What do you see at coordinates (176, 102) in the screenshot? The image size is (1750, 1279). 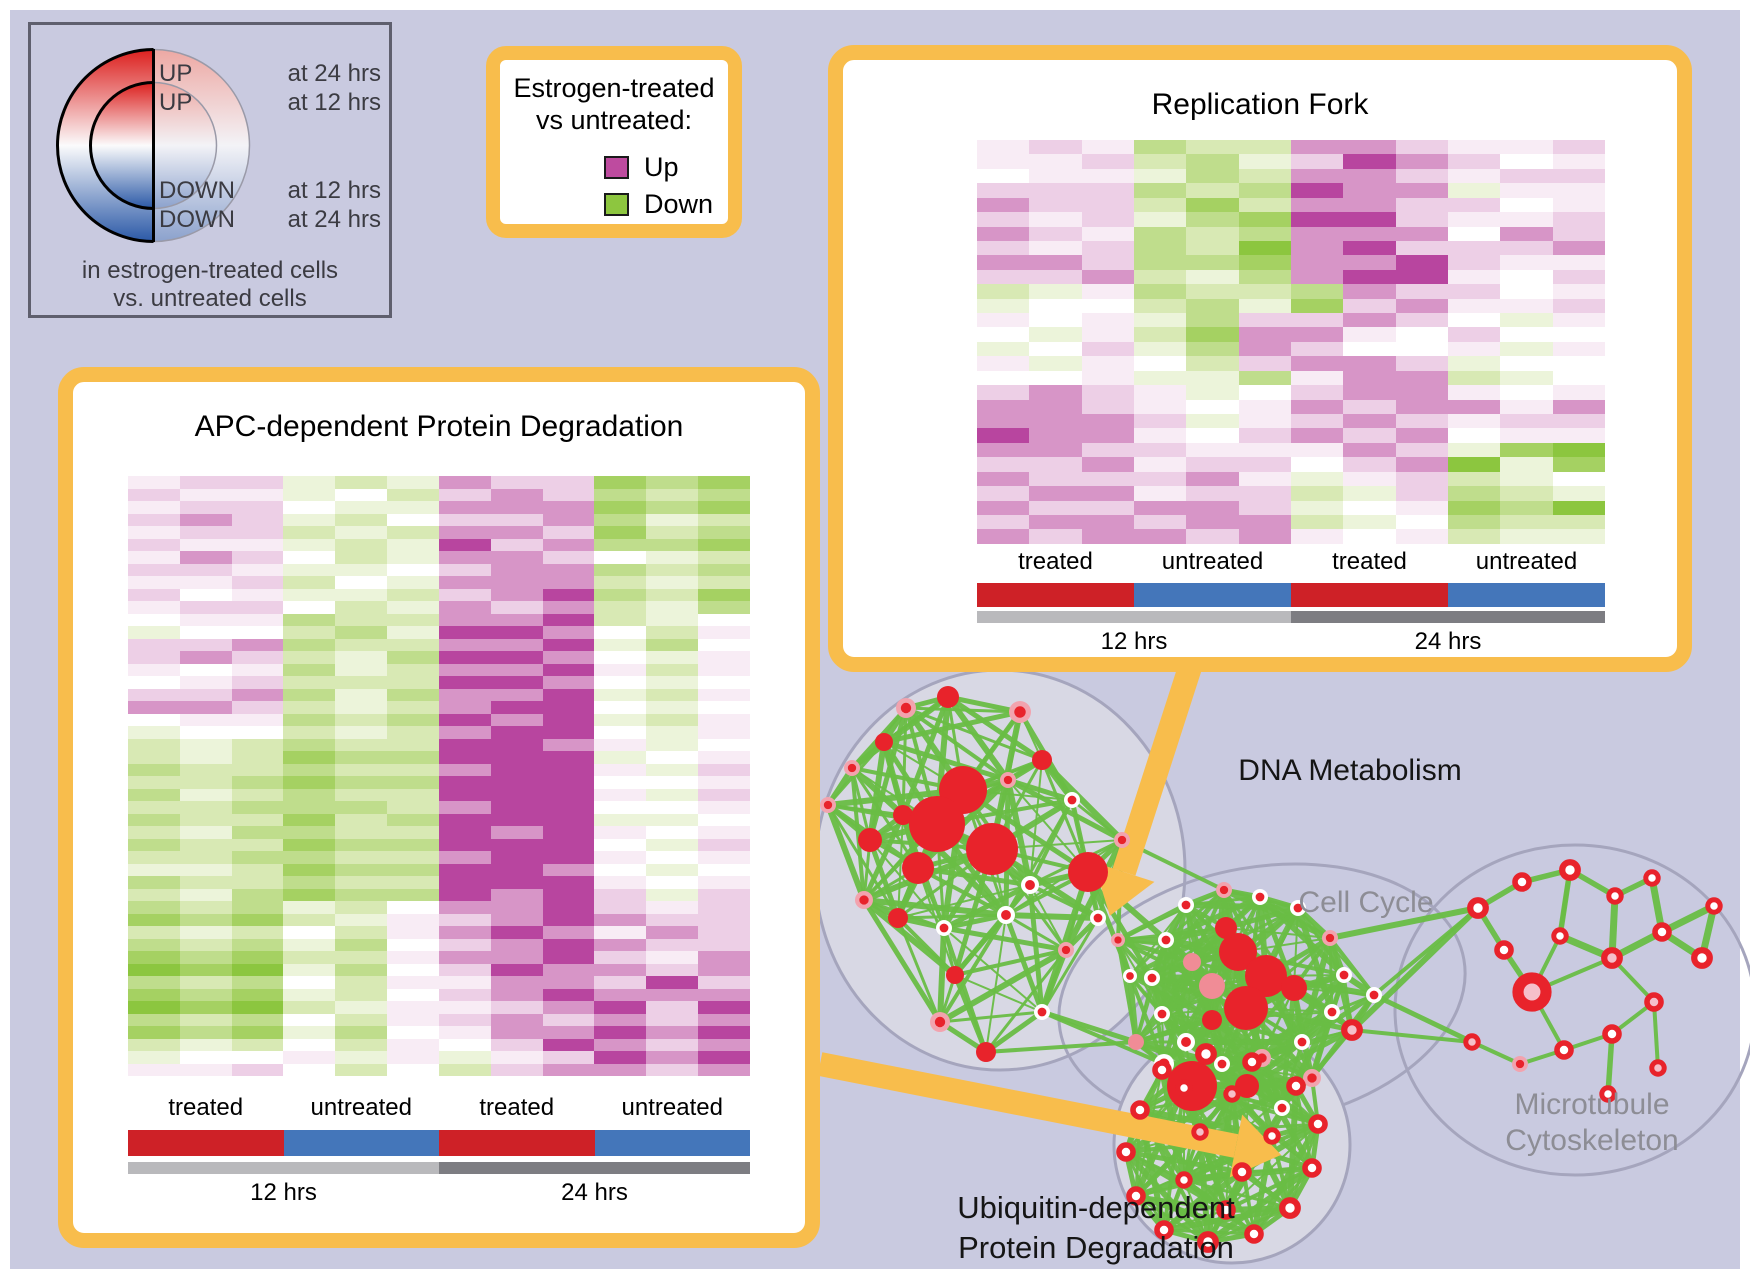 I see `ring-word: UP` at bounding box center [176, 102].